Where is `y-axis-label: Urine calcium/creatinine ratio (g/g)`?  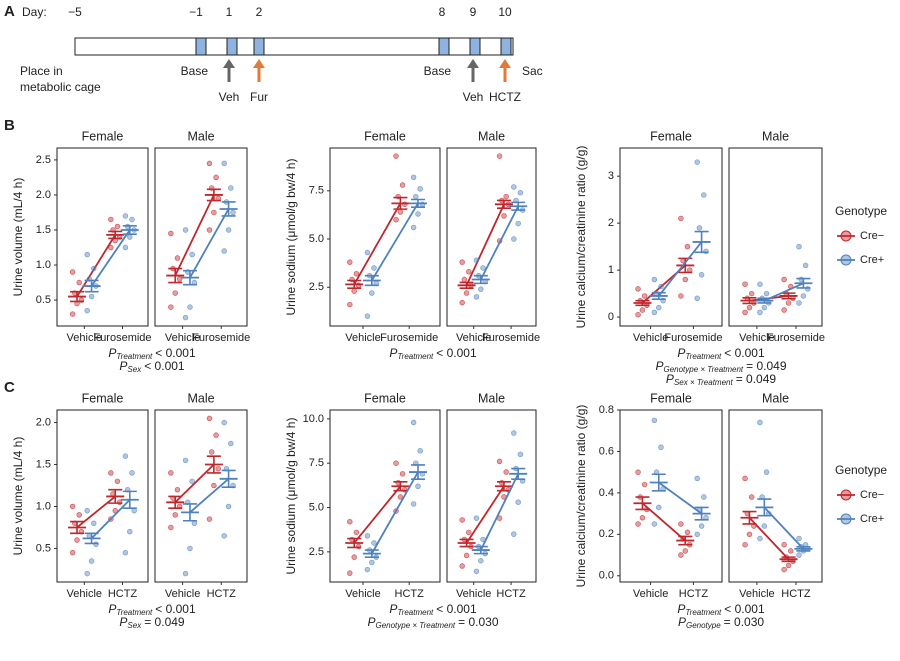 y-axis-label: Urine calcium/creatinine ratio (g/g) is located at coordinates (581, 496).